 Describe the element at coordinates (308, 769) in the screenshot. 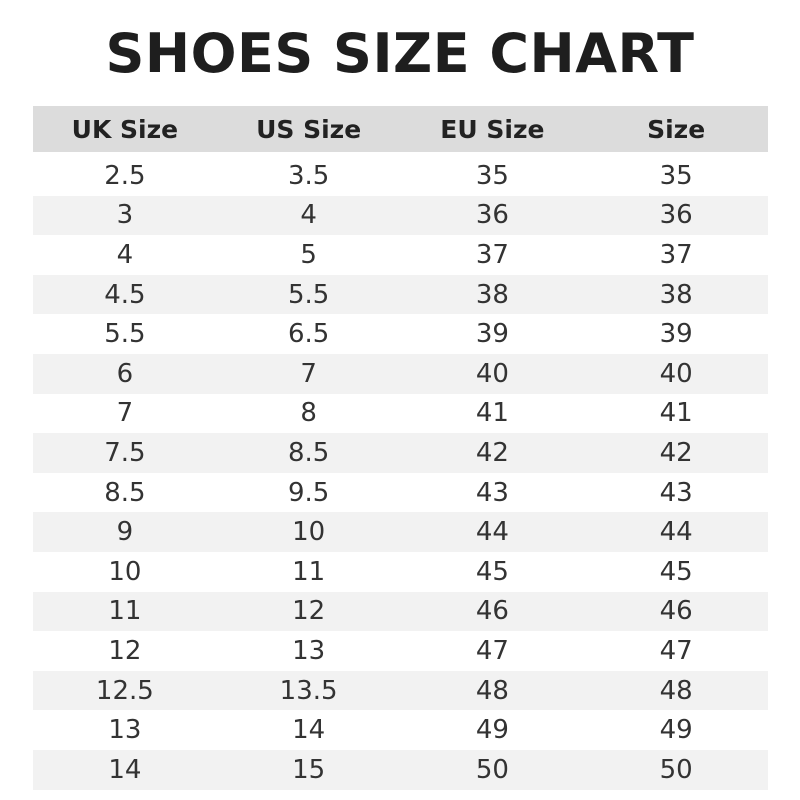

I see `cell-us-size: 15` at that location.